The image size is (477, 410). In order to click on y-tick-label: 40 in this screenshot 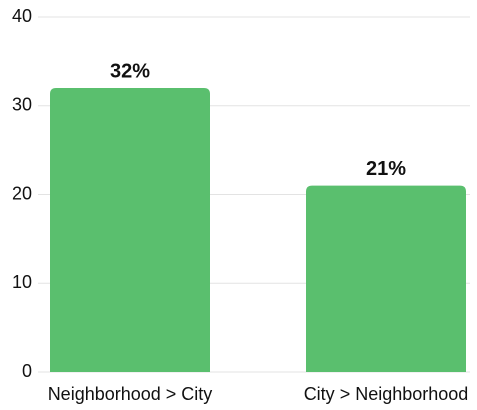, I will do `click(22, 16)`.